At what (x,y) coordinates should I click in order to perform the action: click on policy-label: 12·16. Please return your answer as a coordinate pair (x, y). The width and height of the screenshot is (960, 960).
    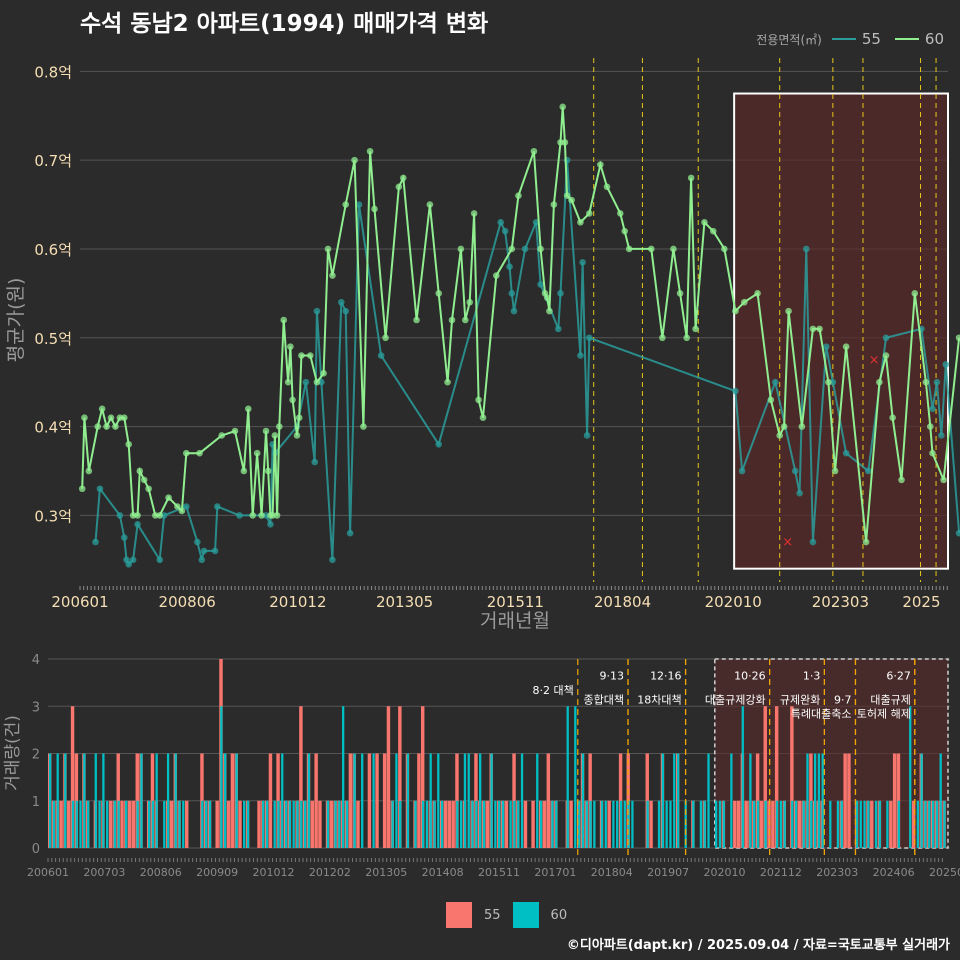
    Looking at the image, I should click on (666, 676).